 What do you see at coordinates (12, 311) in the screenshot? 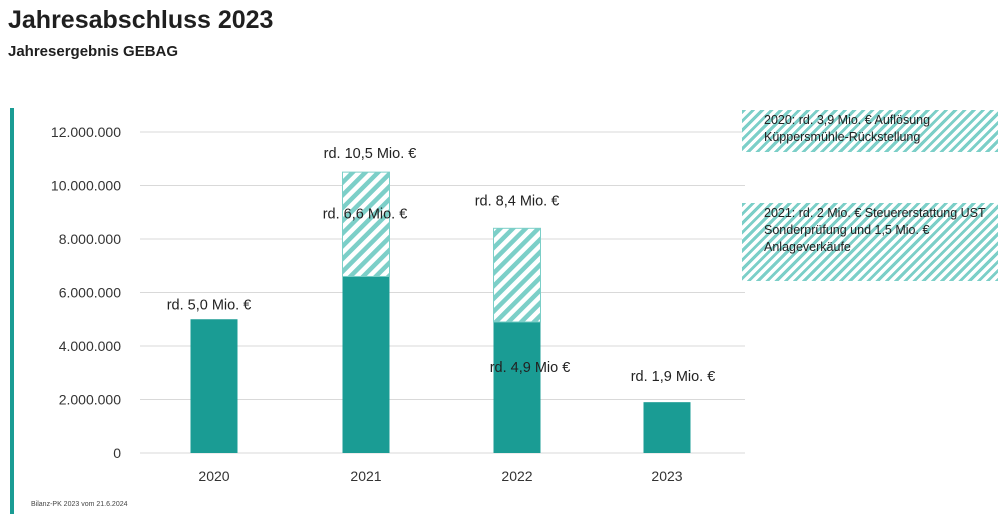
I see `accent-bar` at bounding box center [12, 311].